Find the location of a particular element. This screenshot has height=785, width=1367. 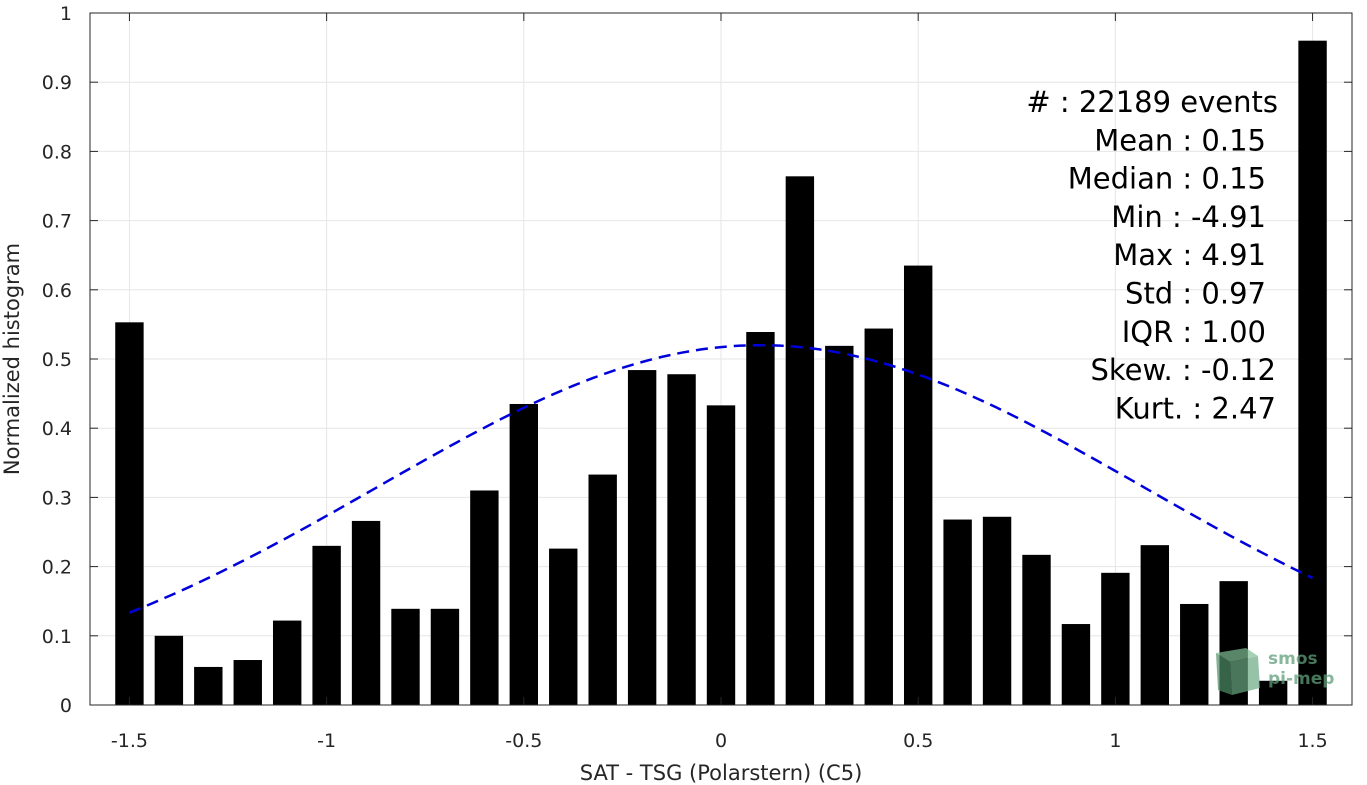

stat-annotation-2: Median : 0.15 is located at coordinates (1167, 179).